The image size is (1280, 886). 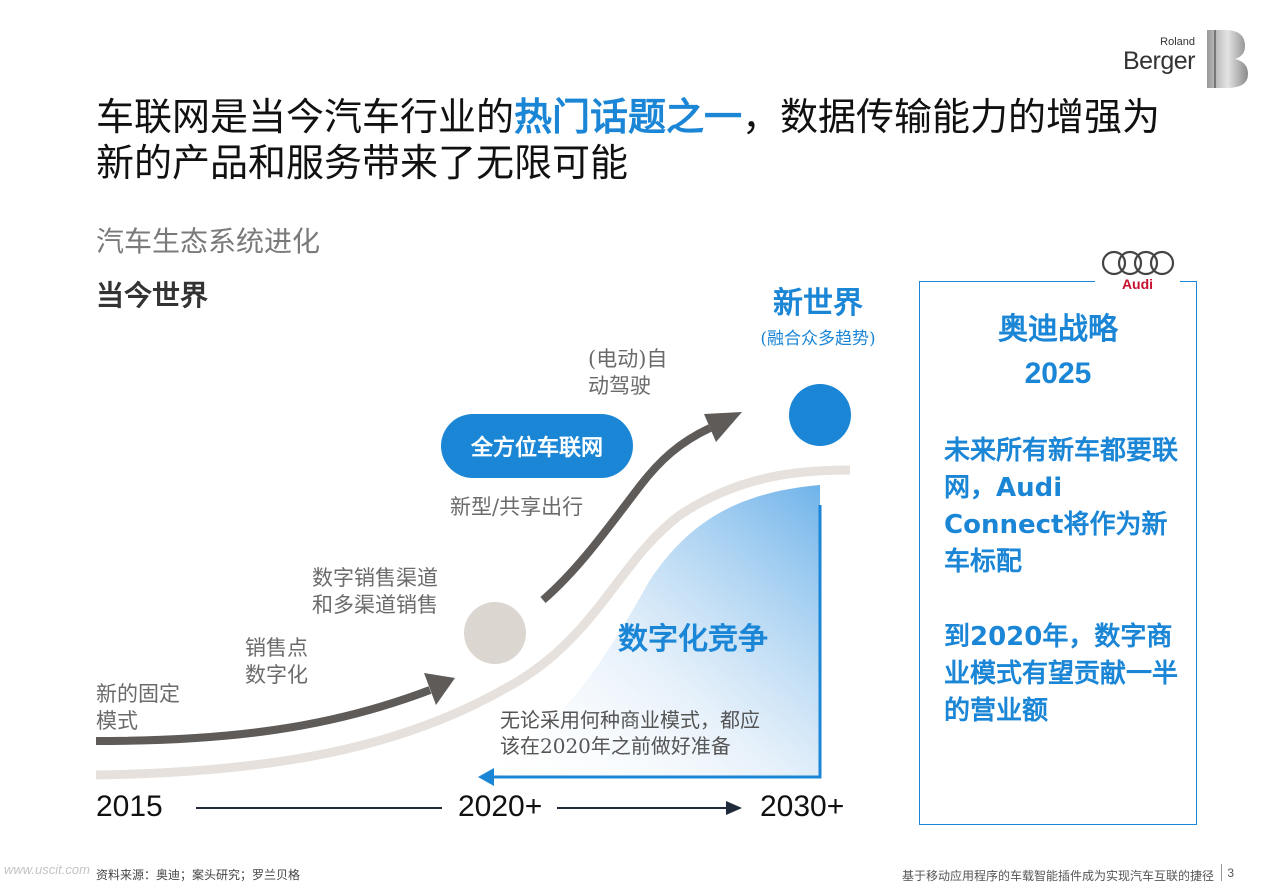 What do you see at coordinates (375, 578) in the screenshot?
I see `stage-line: 数字销售渠道` at bounding box center [375, 578].